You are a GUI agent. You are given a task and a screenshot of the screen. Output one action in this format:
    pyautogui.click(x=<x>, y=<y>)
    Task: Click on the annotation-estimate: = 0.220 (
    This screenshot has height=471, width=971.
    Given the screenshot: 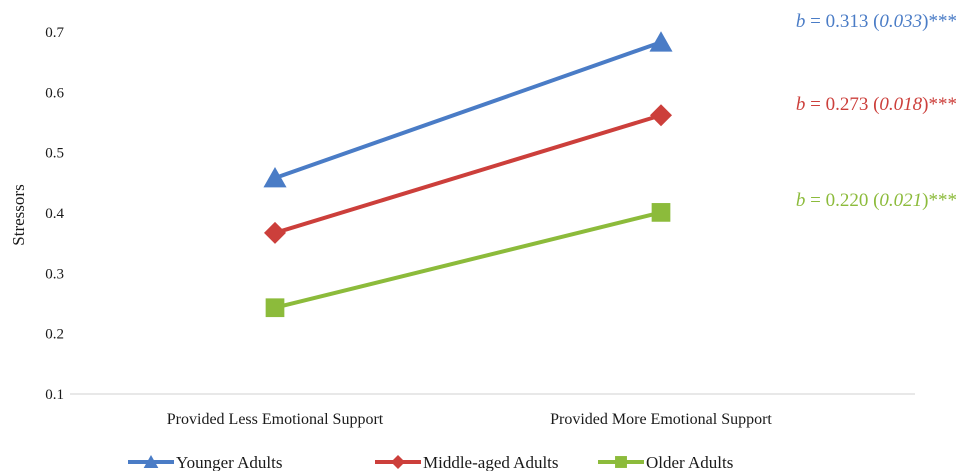 What is the action you would take?
    pyautogui.click(x=842, y=200)
    